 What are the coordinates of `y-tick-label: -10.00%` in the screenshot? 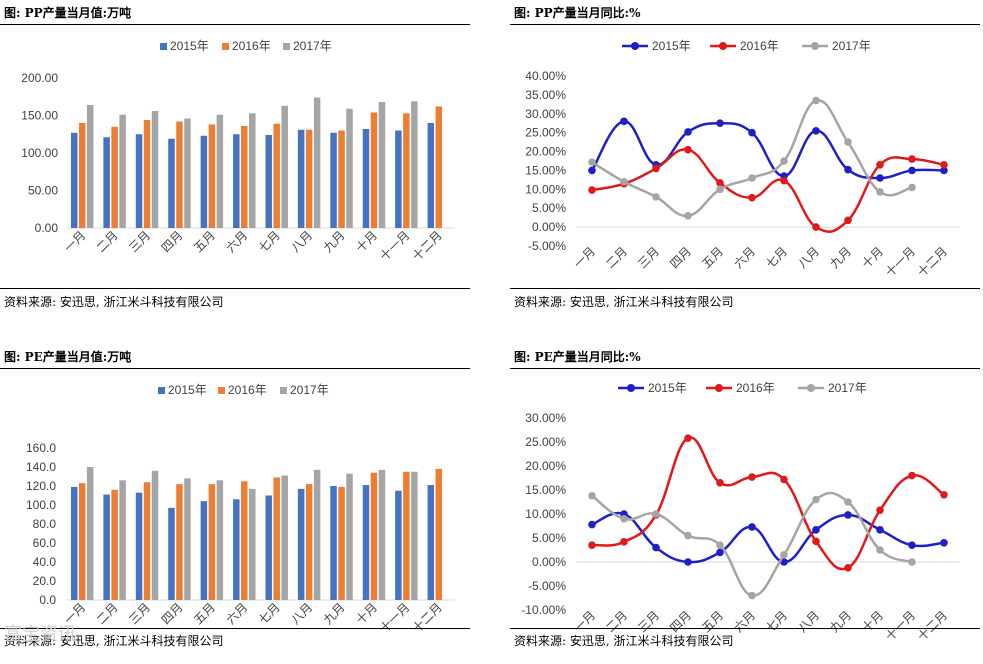 It's located at (543, 610).